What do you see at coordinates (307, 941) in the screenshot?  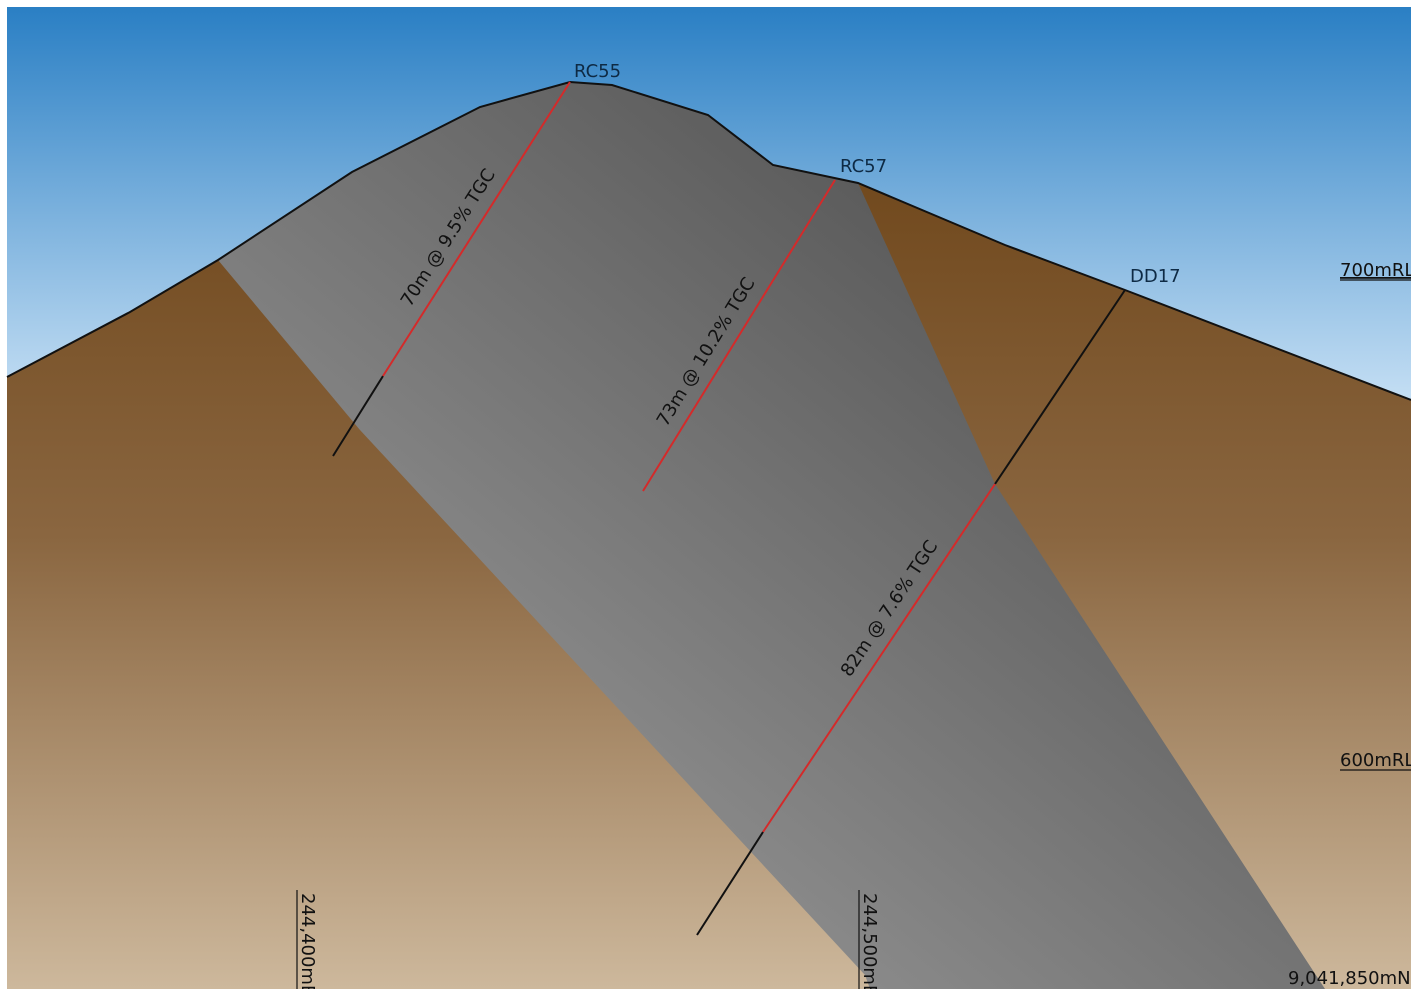 I see `easting-label: 244,400mE` at bounding box center [307, 941].